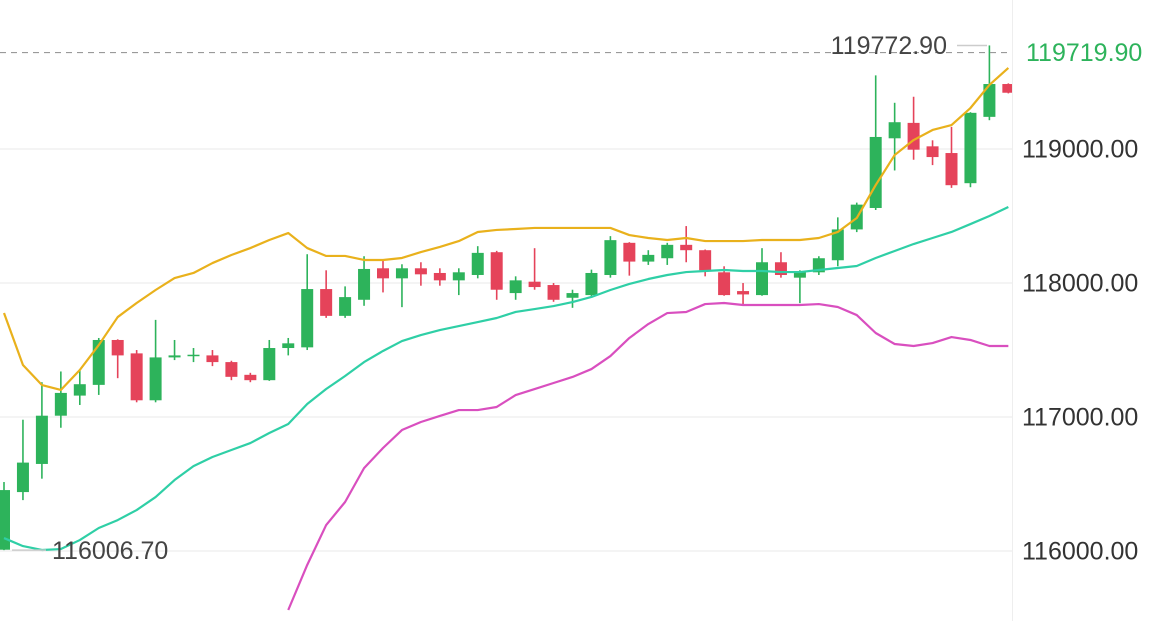 The image size is (1170, 621). Describe the element at coordinates (1080, 284) in the screenshot. I see `y-tick-label: 118000.00` at that location.